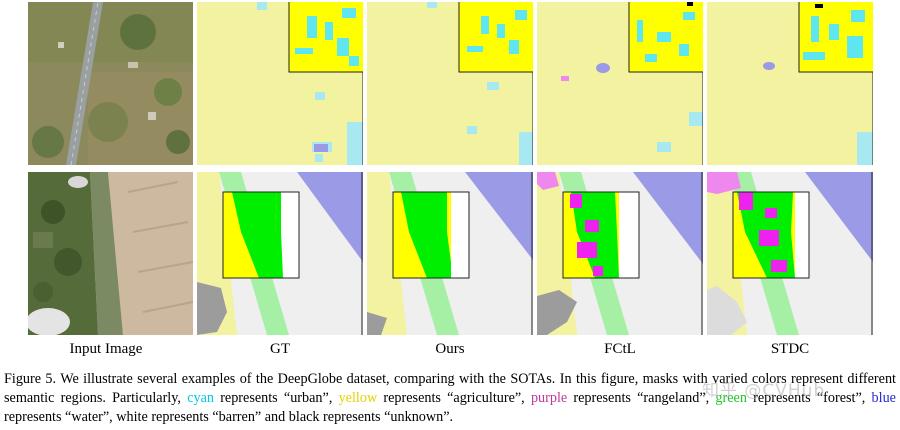 The image size is (900, 430). I want to click on input-image-row1, so click(110, 83).